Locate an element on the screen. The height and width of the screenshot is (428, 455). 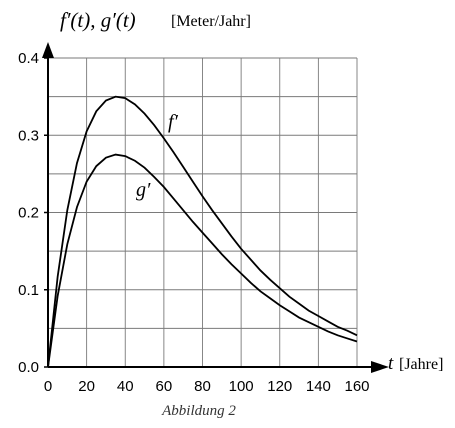
x-tick-label: 140 is located at coordinates (318, 386).